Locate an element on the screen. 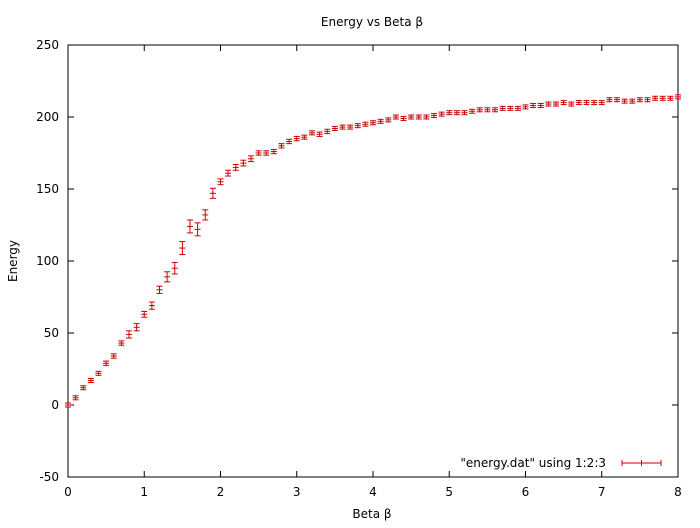 This screenshot has width=700, height=528. x-tick-label: 1 is located at coordinates (144, 492).